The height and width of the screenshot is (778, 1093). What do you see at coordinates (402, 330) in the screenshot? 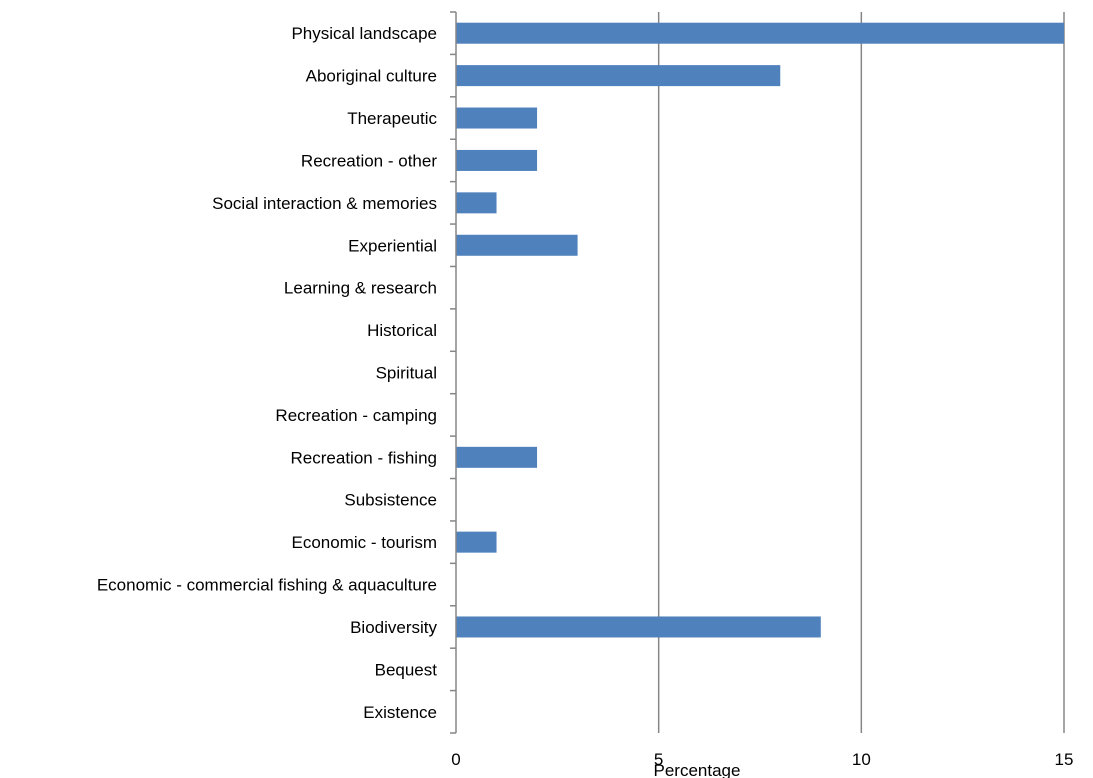
I see `category-label: Historical` at bounding box center [402, 330].